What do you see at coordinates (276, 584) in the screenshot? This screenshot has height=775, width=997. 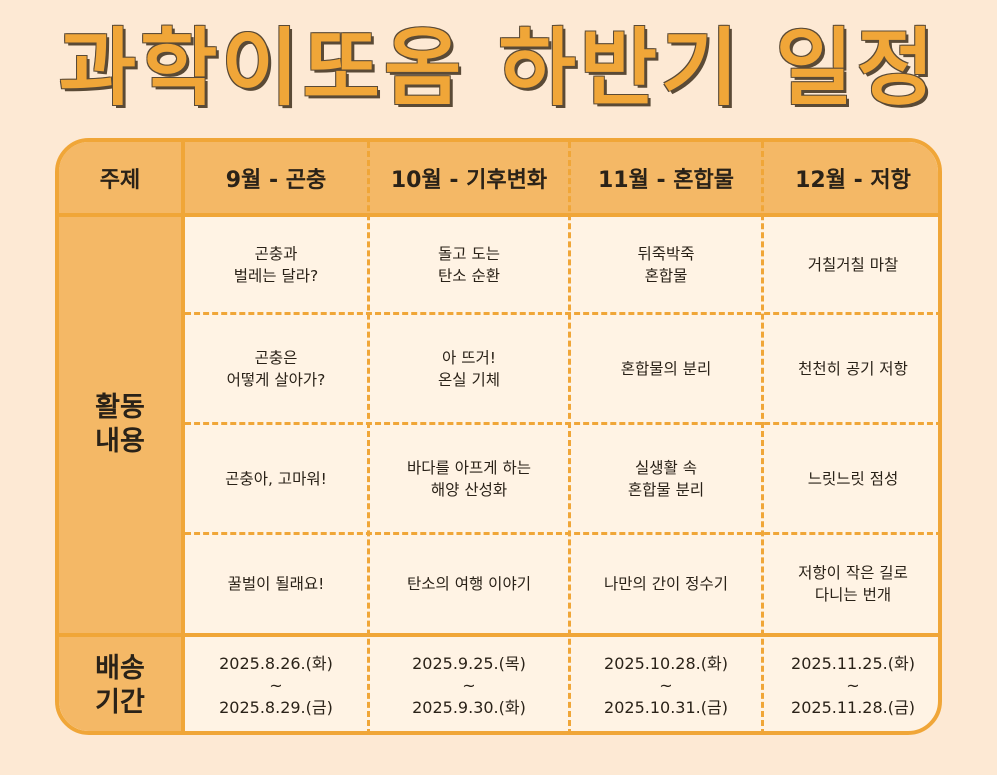 I see `activity-cell: 꿀벌이 될래요!` at bounding box center [276, 584].